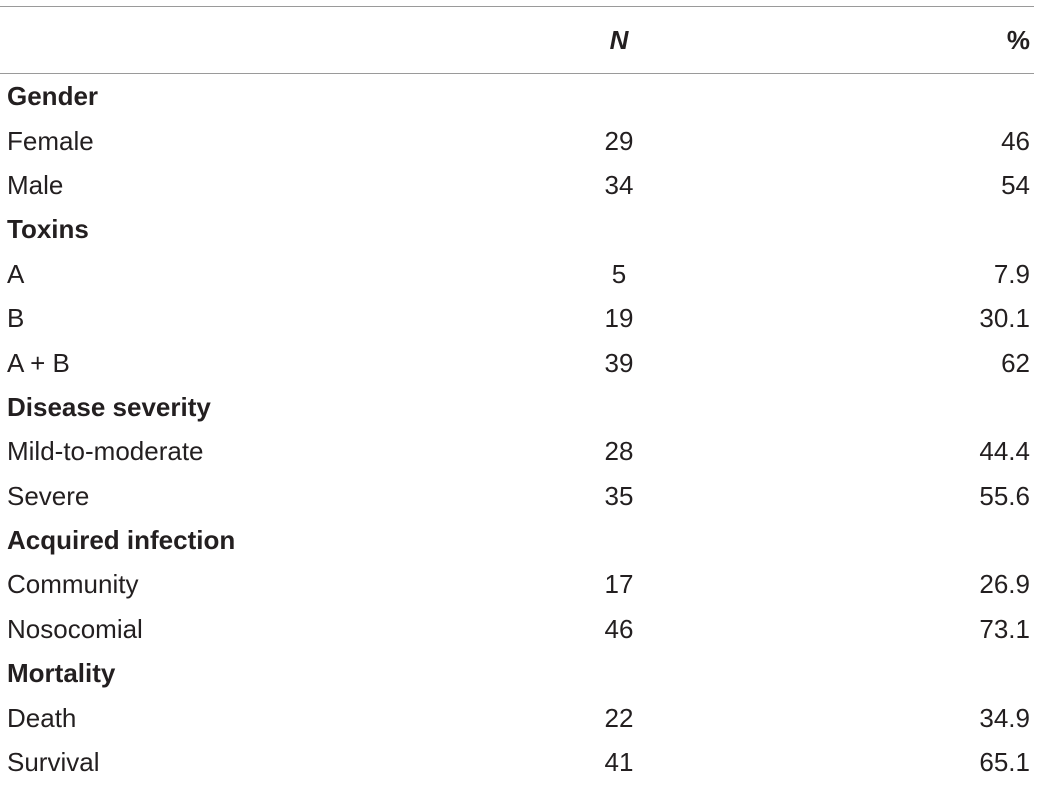  I want to click on row-percent-cell: 73.1, so click(1004, 628).